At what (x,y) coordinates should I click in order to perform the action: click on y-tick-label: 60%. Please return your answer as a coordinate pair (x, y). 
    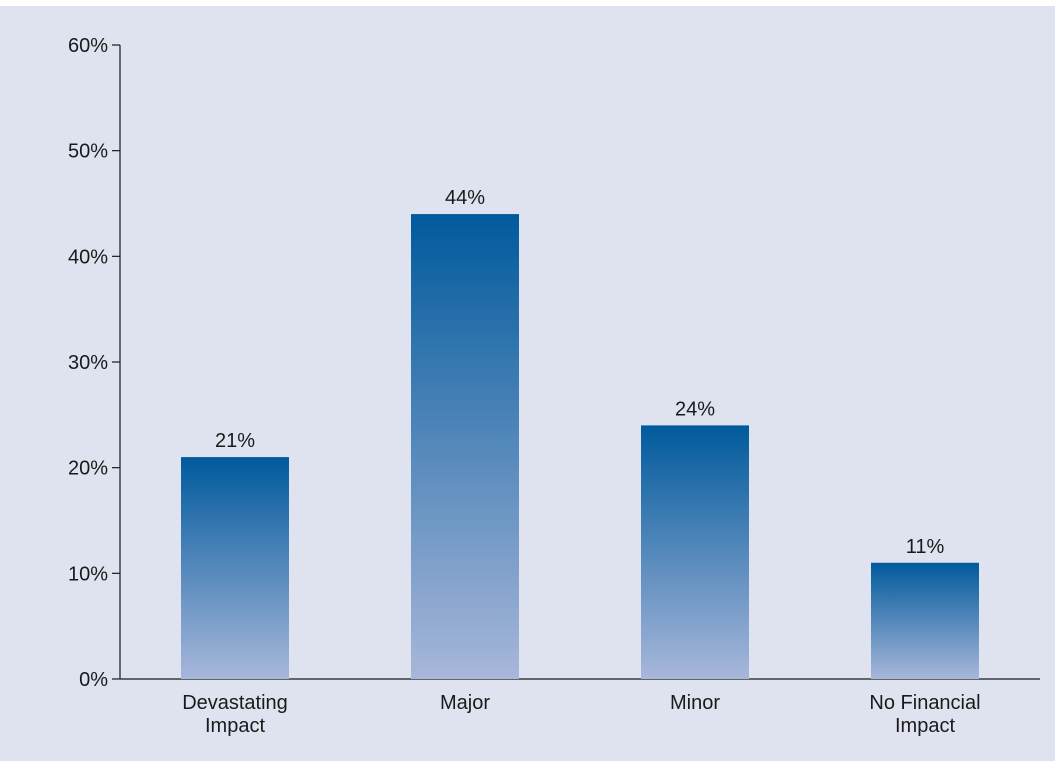
    Looking at the image, I should click on (88, 46).